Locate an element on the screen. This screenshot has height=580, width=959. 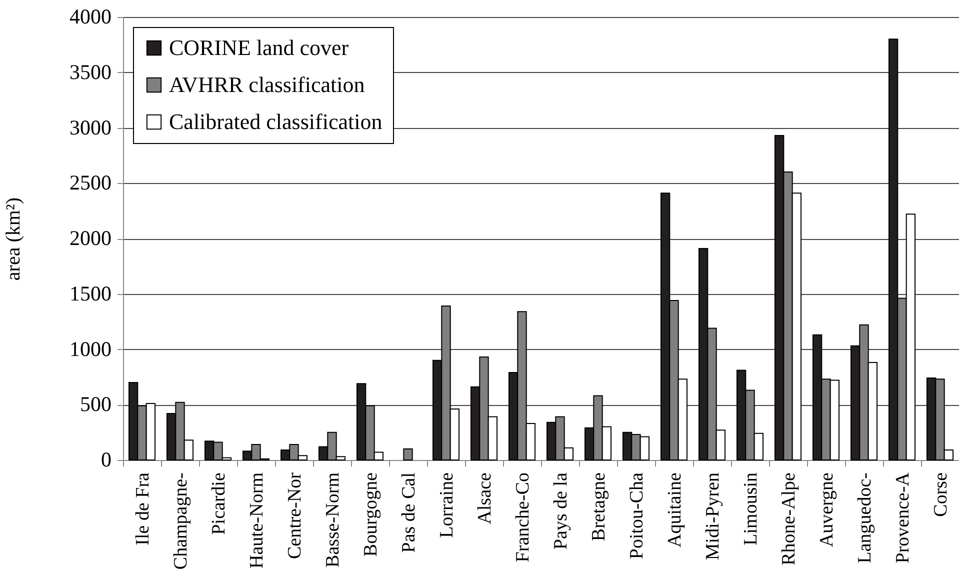
x-tick-label: Pays de la is located at coordinates (561, 511).